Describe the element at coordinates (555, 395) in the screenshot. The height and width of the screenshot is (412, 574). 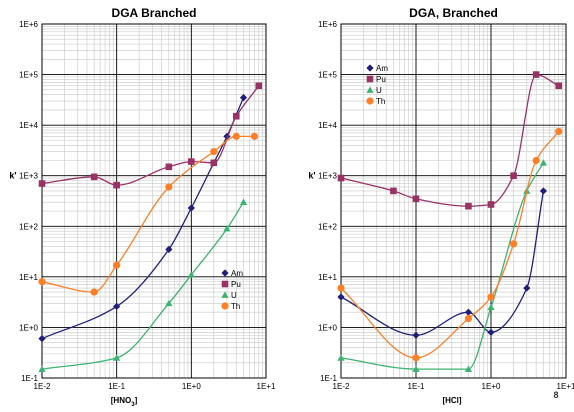
I see `page-number: 8` at that location.